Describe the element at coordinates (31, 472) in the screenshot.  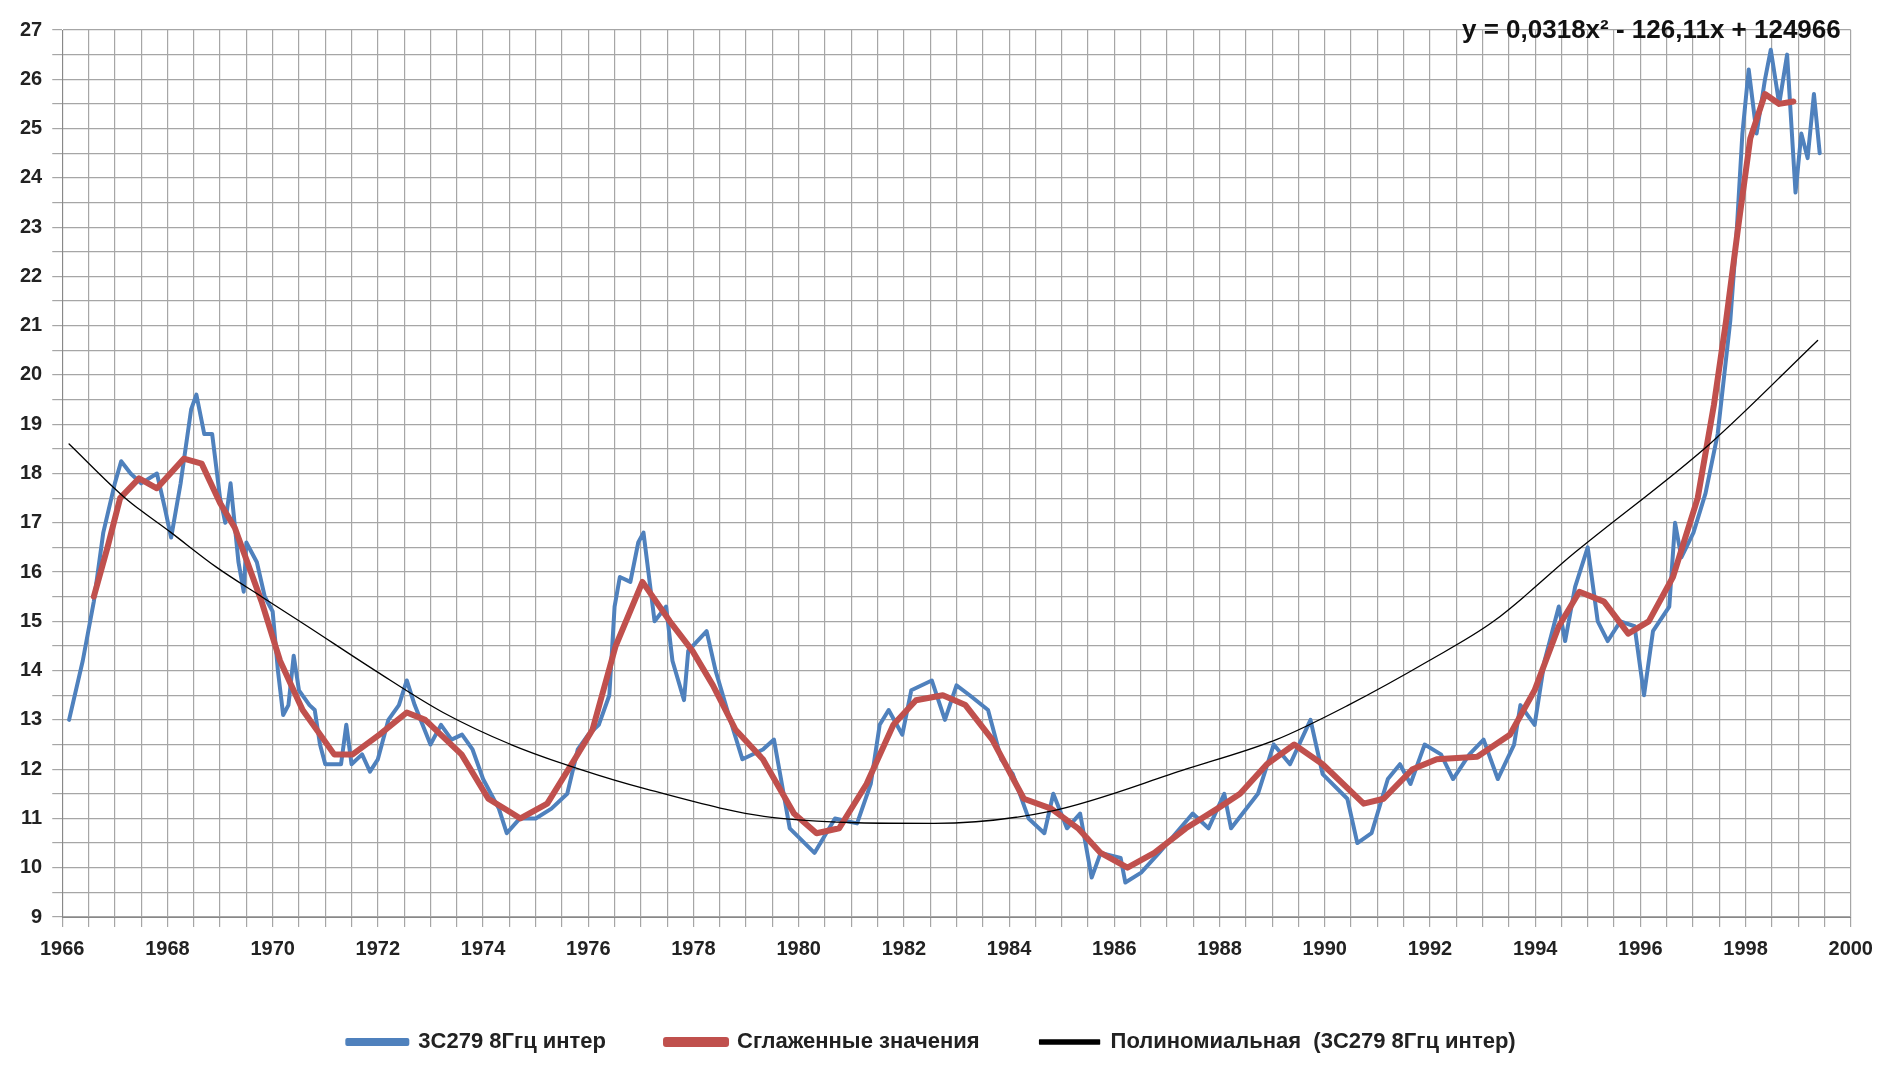
I see `y-tick-label: 18` at that location.